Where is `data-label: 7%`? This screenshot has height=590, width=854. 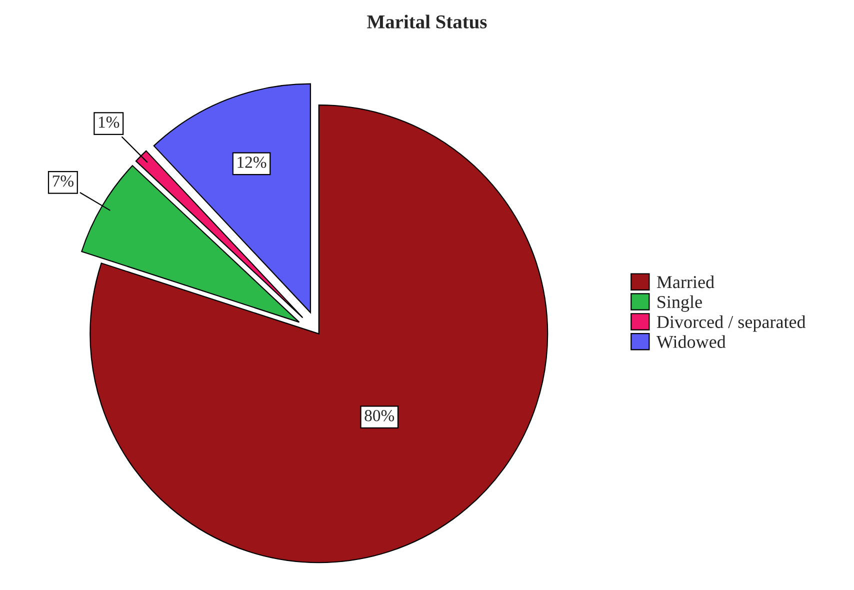 data-label: 7% is located at coordinates (63, 181).